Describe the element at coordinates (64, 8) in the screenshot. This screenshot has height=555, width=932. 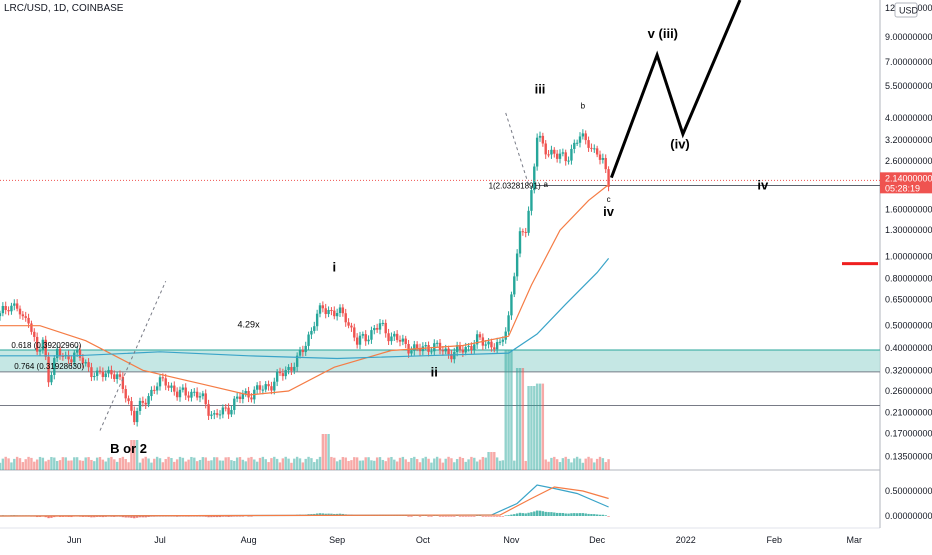
I see `symbol-title: LRC/USD, 1D, COINBASE` at that location.